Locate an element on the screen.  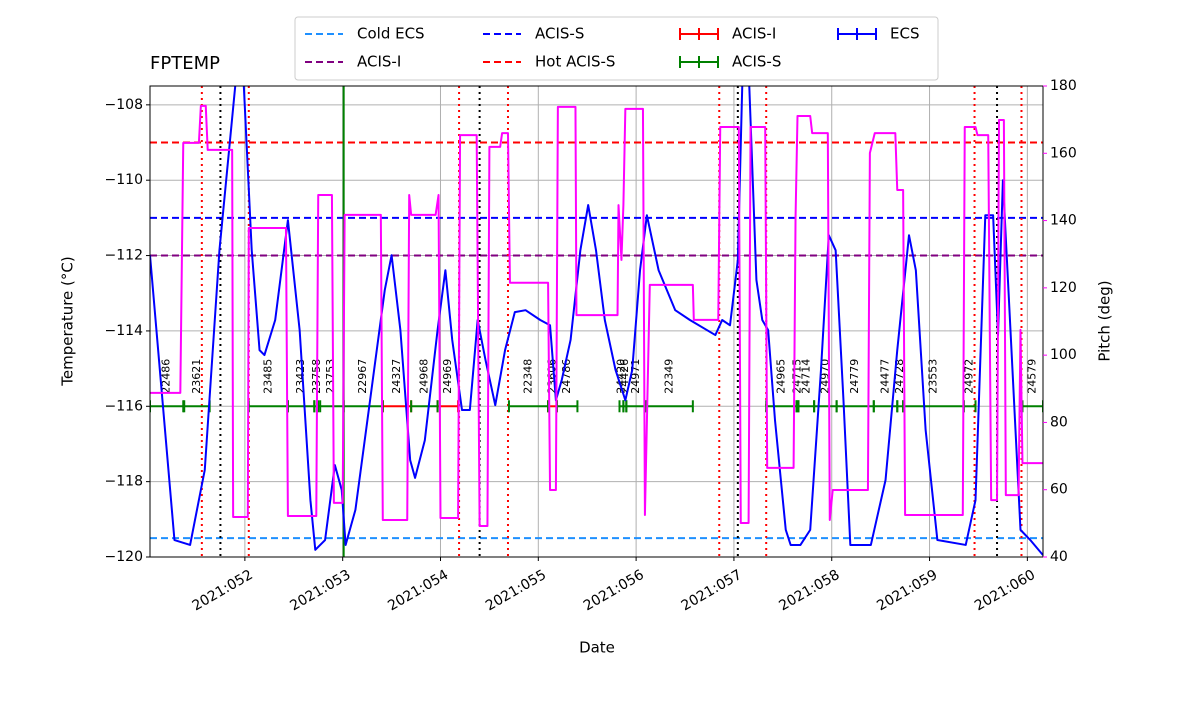
obsid-label: 23753 is located at coordinates (330, 376).